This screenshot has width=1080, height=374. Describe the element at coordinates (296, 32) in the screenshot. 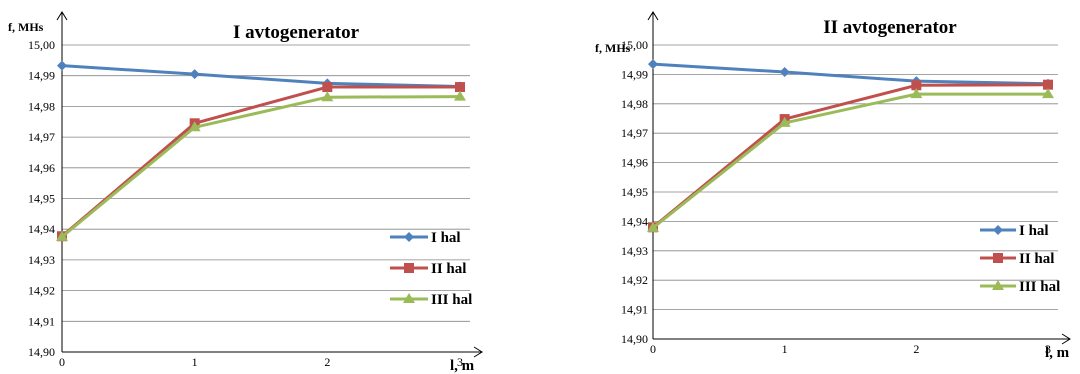

I see `chart-title: I avtogenerator` at that location.